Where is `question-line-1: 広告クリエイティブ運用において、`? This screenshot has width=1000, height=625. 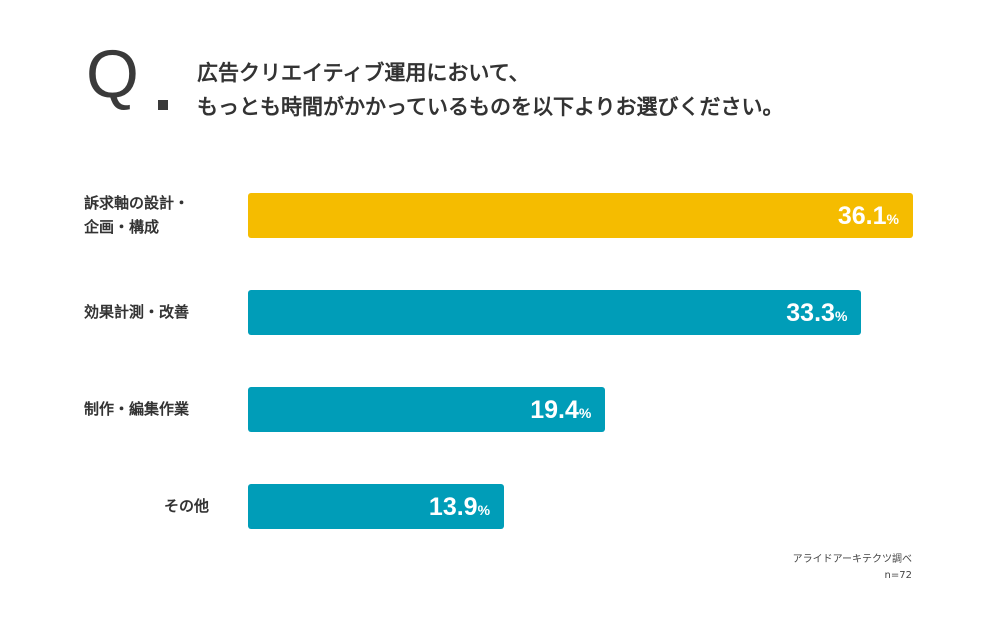 question-line-1: 広告クリエイティブ運用において、 is located at coordinates (363, 73).